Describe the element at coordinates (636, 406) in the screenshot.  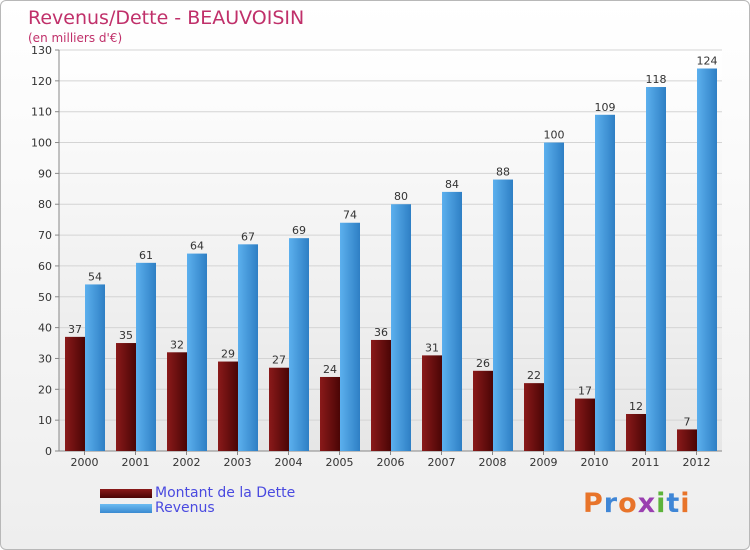
I see `data-label-debt: 12` at that location.